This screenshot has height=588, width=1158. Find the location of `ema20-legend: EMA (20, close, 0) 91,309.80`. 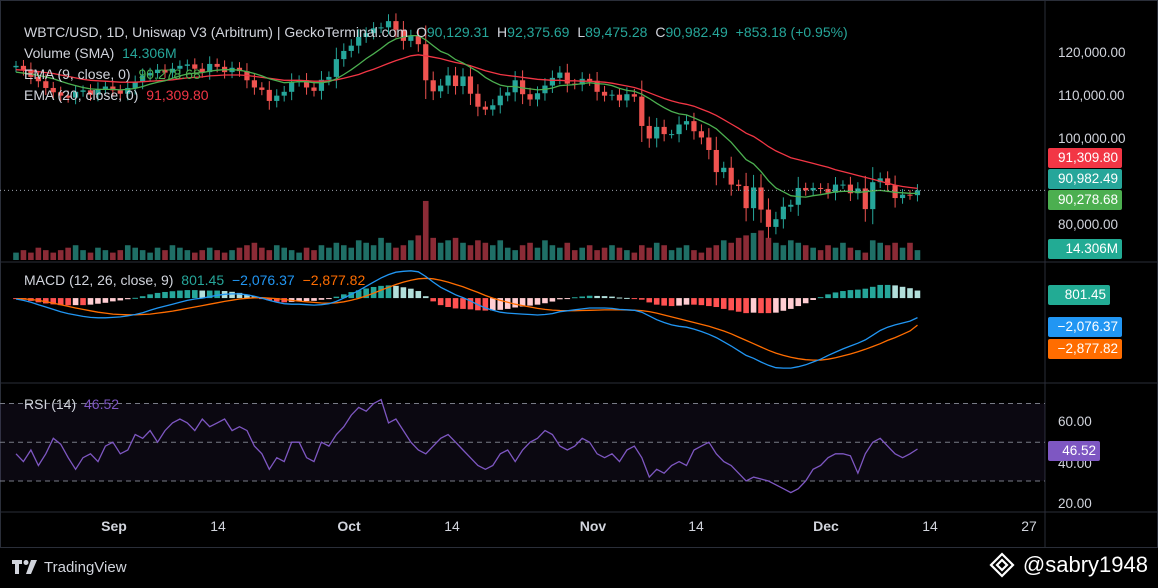

ema20-legend: EMA (20, close, 0) 91,309.80 is located at coordinates (118, 95).